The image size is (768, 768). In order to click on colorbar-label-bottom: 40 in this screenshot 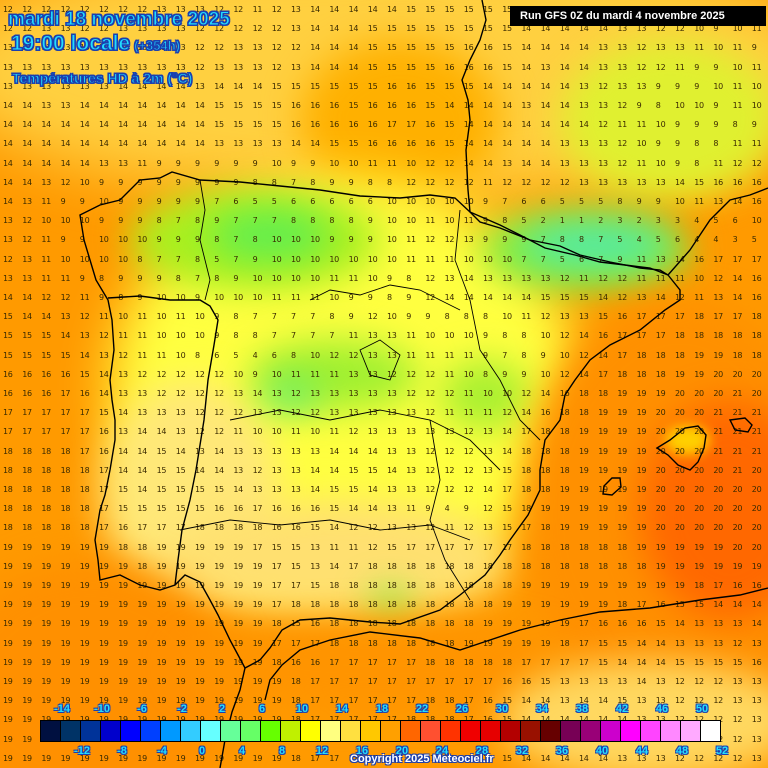, I will do `click(602, 751)`.